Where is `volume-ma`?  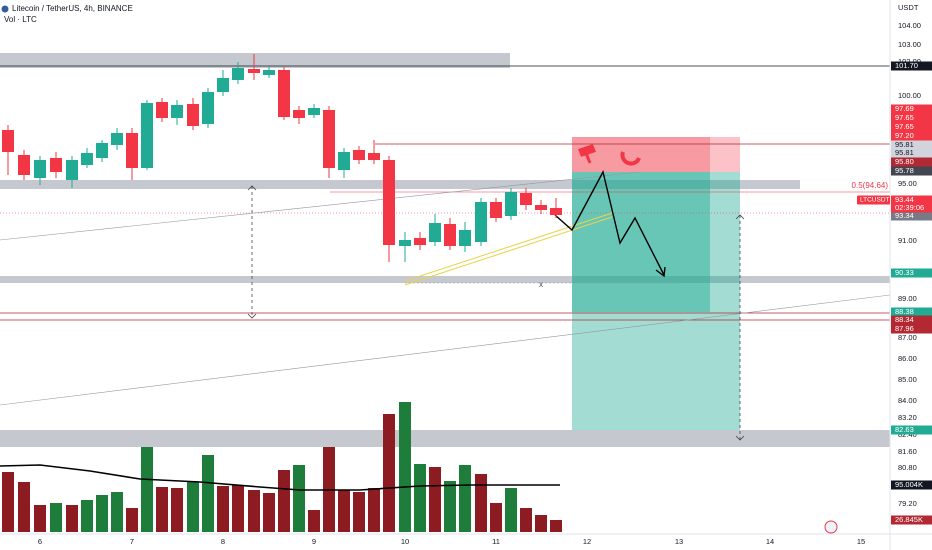 volume-ma is located at coordinates (280, 477).